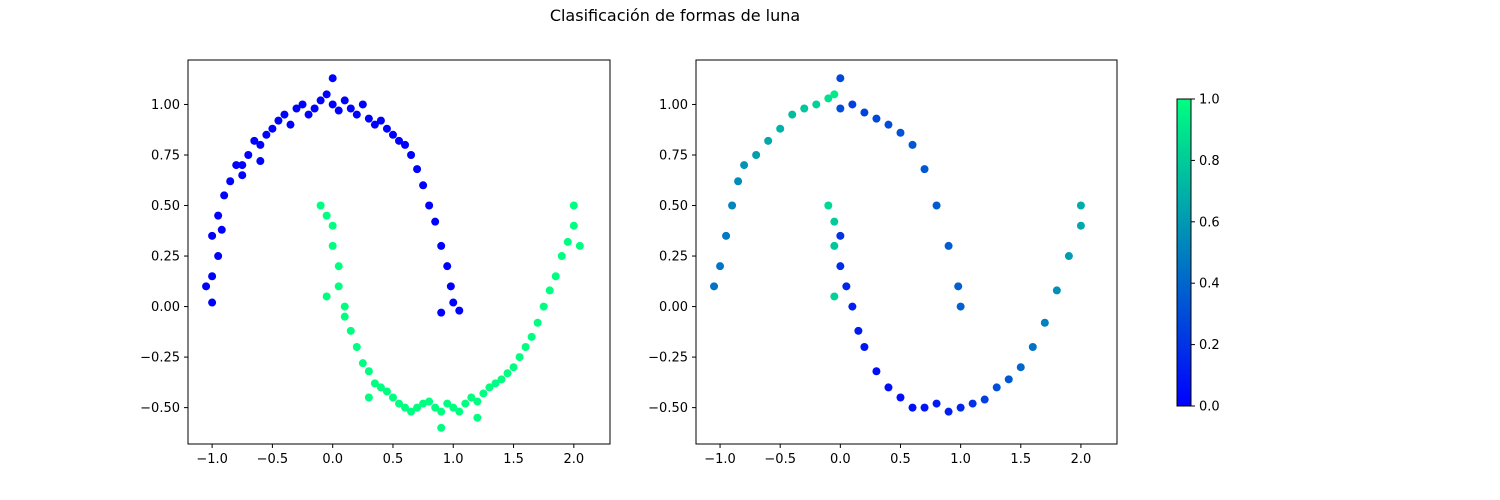  What do you see at coordinates (393, 459) in the screenshot?
I see `x-tick-label: 0.5` at bounding box center [393, 459].